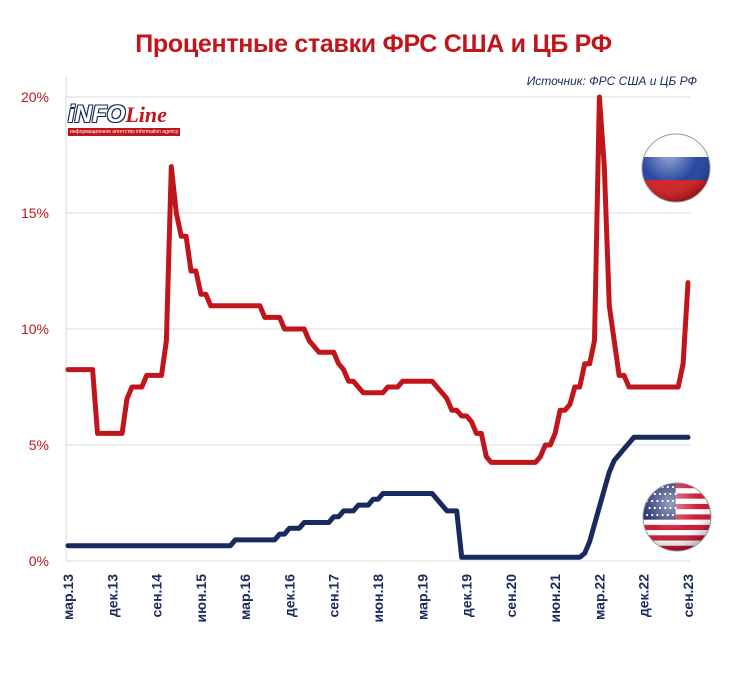 This screenshot has width=747, height=680. I want to click on logo-wordmark: iNFOLine, so click(117, 115).